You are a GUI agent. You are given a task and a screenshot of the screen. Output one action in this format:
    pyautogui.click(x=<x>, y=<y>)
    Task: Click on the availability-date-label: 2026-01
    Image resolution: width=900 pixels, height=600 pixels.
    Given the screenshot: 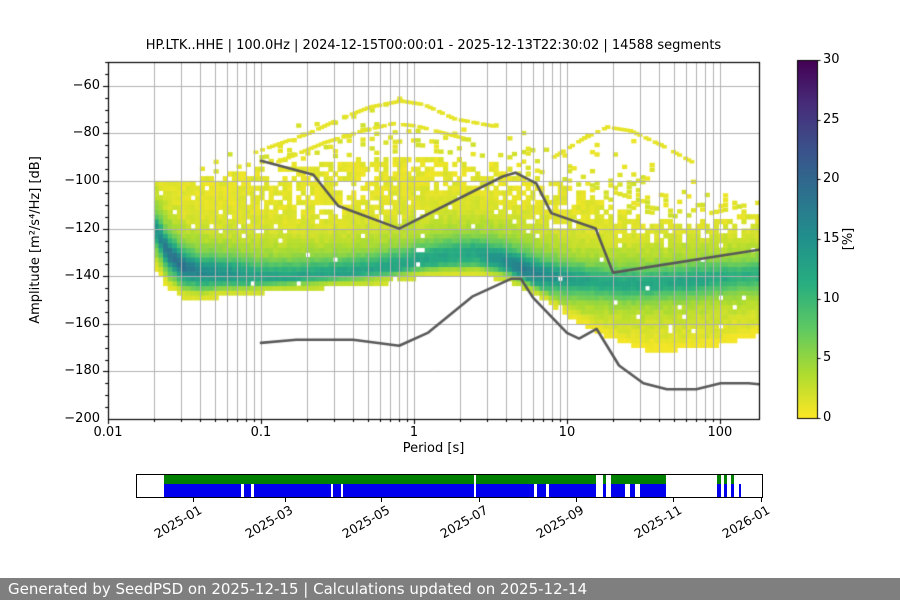 What is the action you would take?
    pyautogui.click(x=745, y=522)
    